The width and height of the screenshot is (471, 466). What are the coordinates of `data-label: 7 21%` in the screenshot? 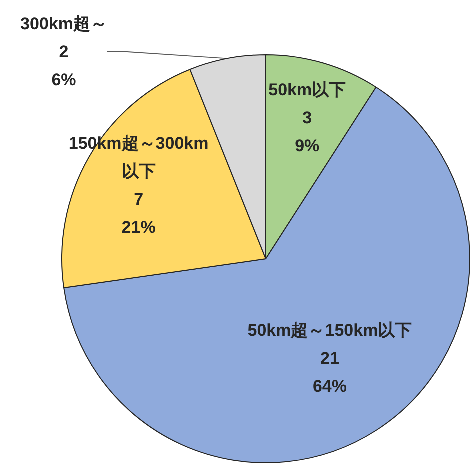 It's located at (139, 214).